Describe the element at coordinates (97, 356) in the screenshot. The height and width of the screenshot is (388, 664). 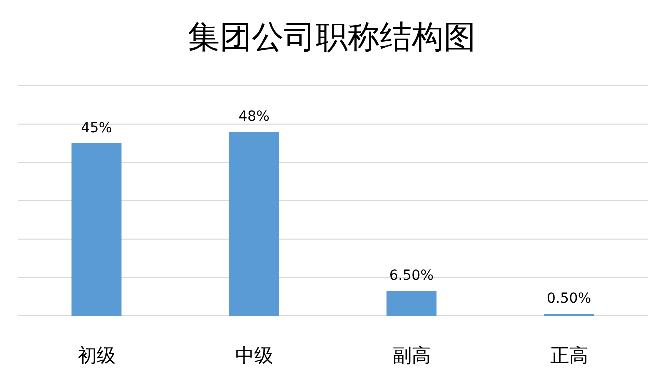
I see `x-tick-label: 初级` at that location.